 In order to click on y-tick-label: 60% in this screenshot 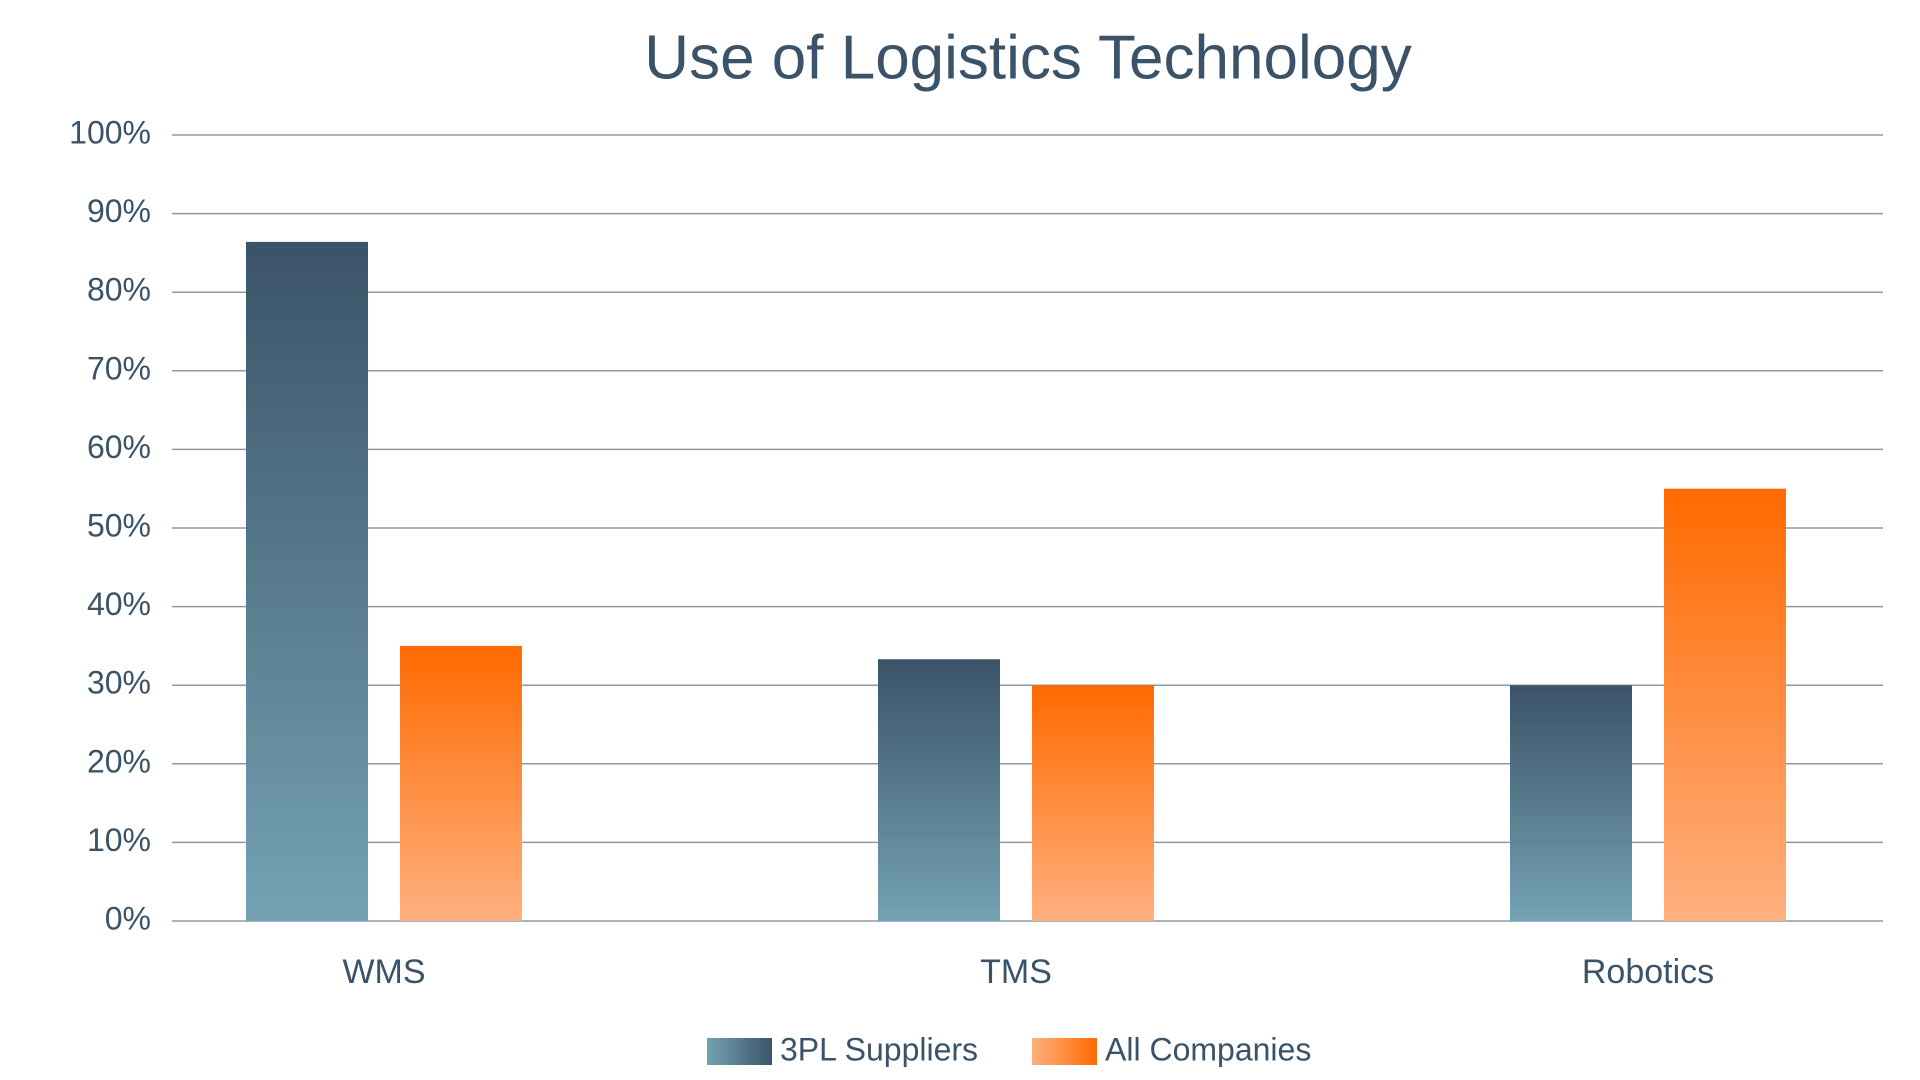, I will do `click(119, 447)`.